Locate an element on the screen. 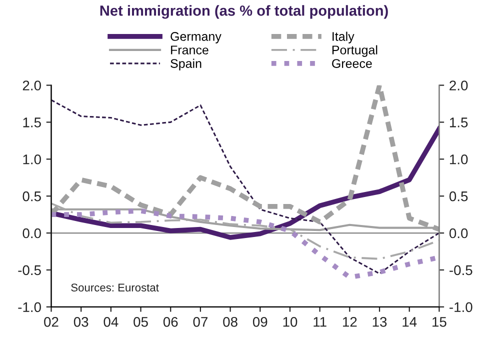  x-tick-label: 09 is located at coordinates (260, 321).